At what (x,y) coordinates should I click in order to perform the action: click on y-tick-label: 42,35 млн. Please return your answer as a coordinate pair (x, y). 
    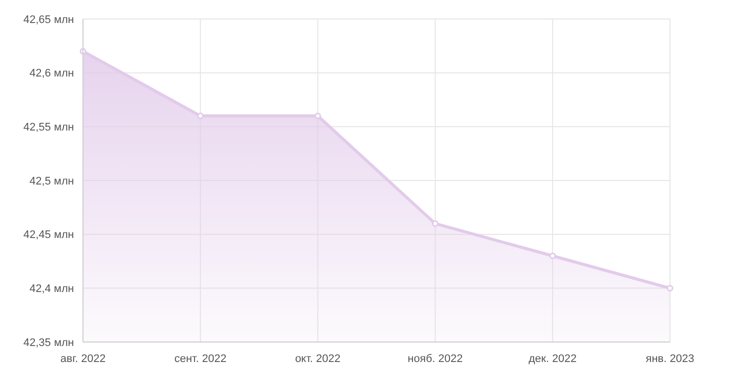
    Looking at the image, I should click on (48, 342).